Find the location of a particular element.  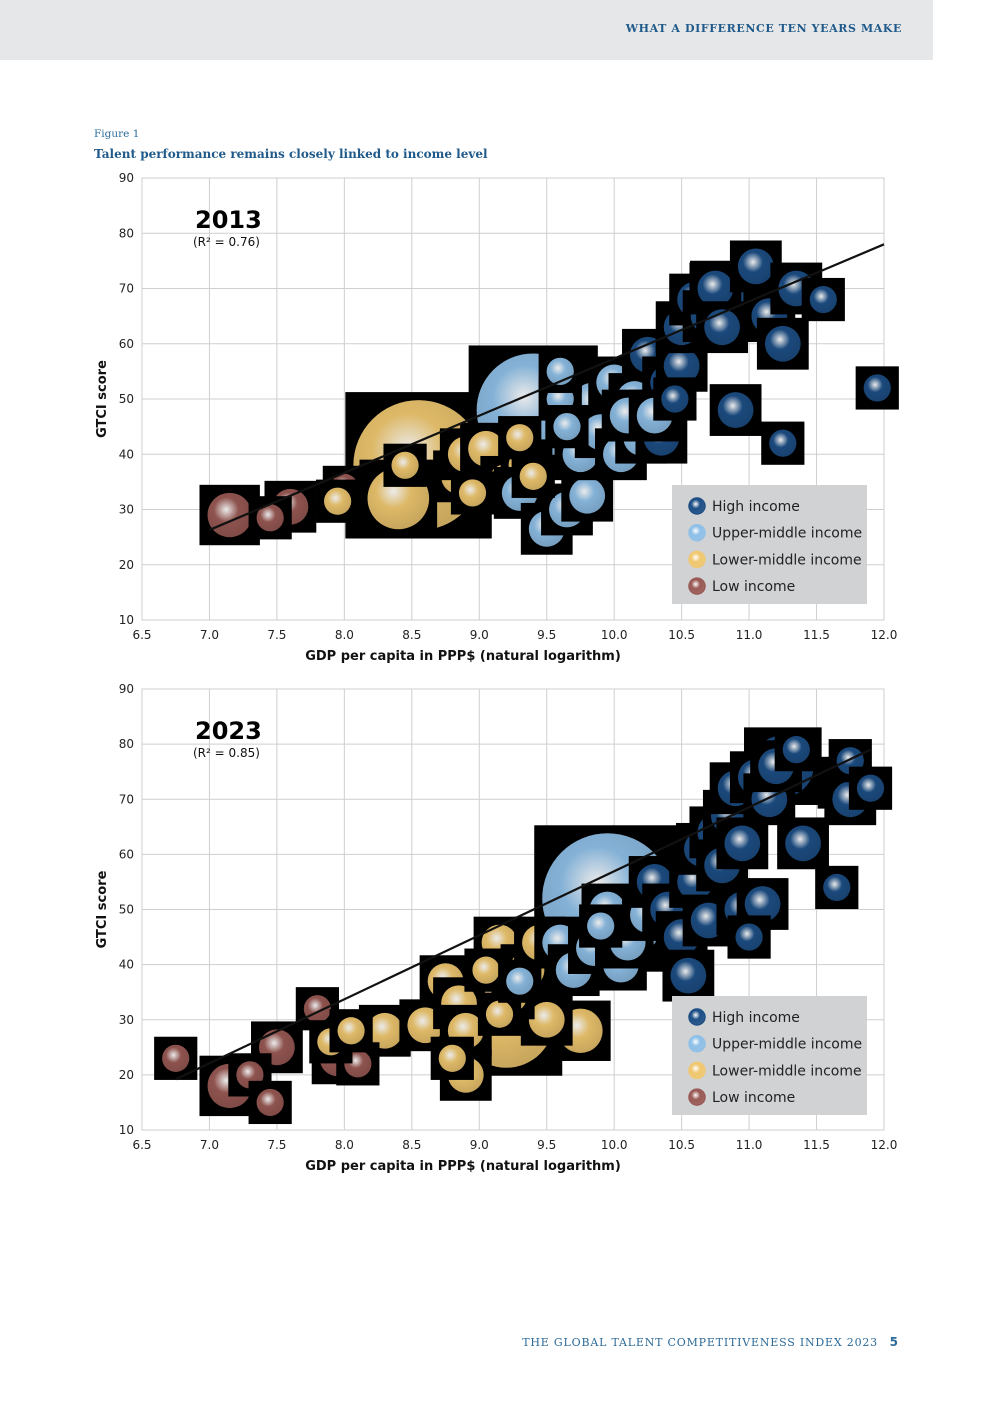

page-number: 5 is located at coordinates (893, 1342).